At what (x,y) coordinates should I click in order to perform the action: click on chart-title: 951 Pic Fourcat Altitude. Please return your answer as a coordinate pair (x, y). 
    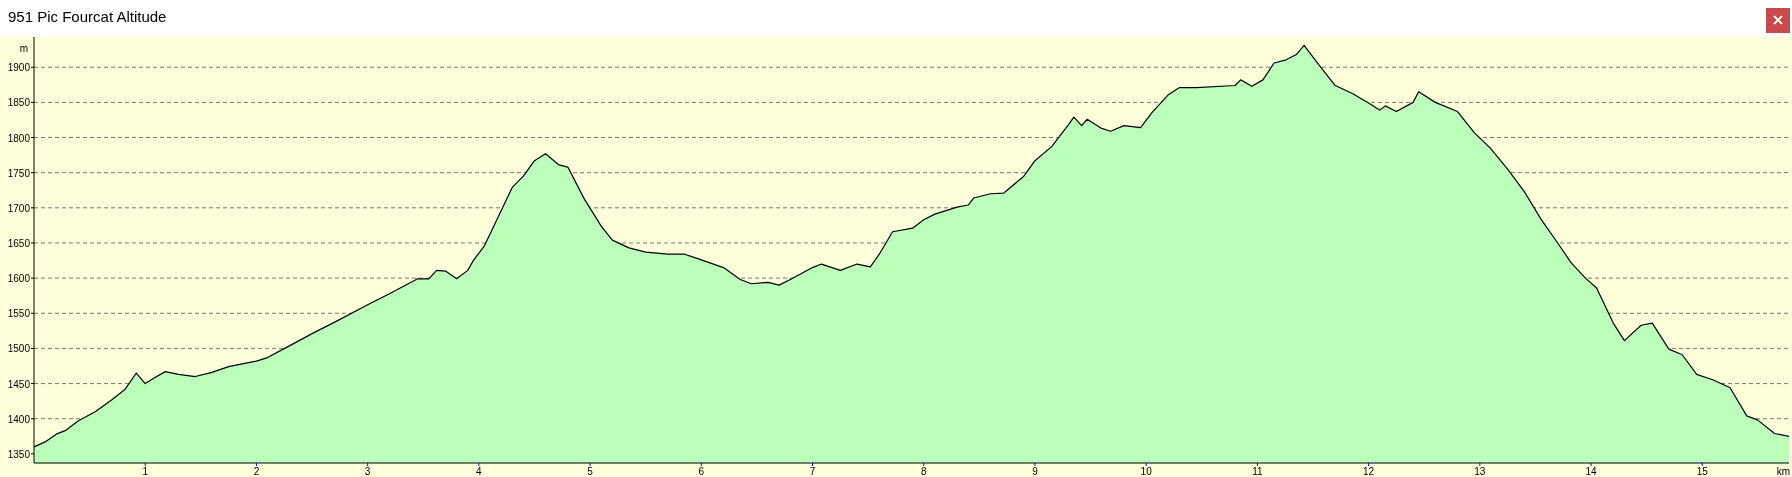
    Looking at the image, I should click on (87, 16).